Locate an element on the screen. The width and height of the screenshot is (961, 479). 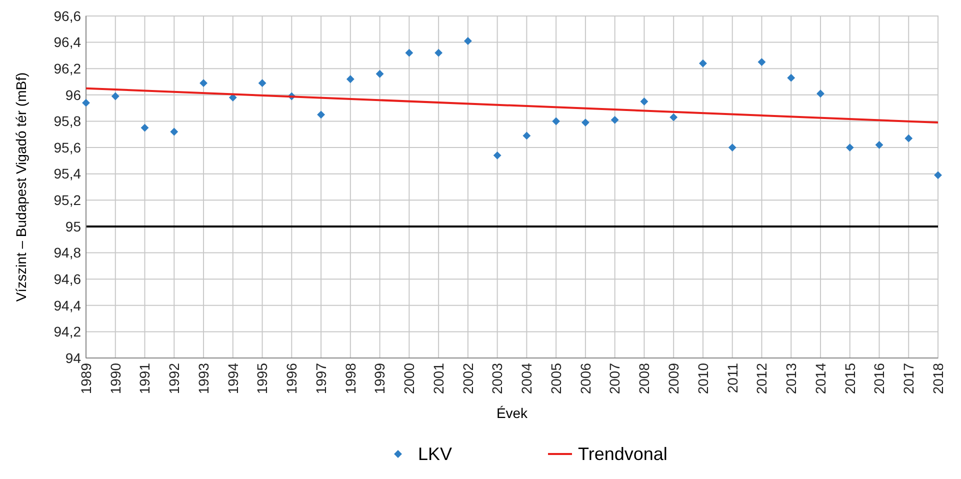
y-tick-label: 95,4 is located at coordinates (68, 174).